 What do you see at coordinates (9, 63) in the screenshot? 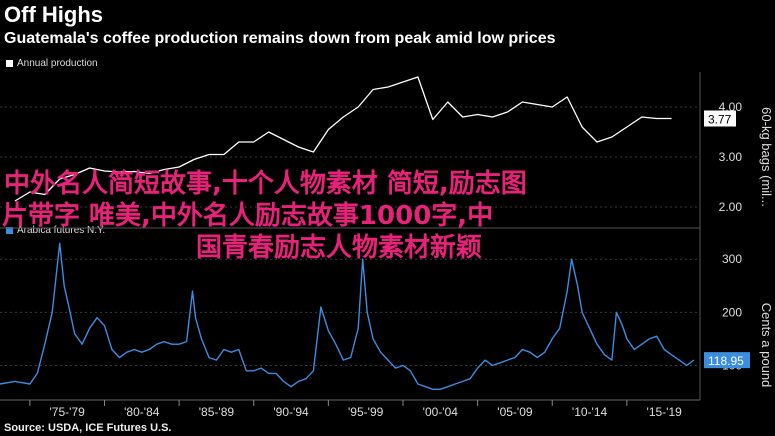
I see `legend-production-swatch` at bounding box center [9, 63].